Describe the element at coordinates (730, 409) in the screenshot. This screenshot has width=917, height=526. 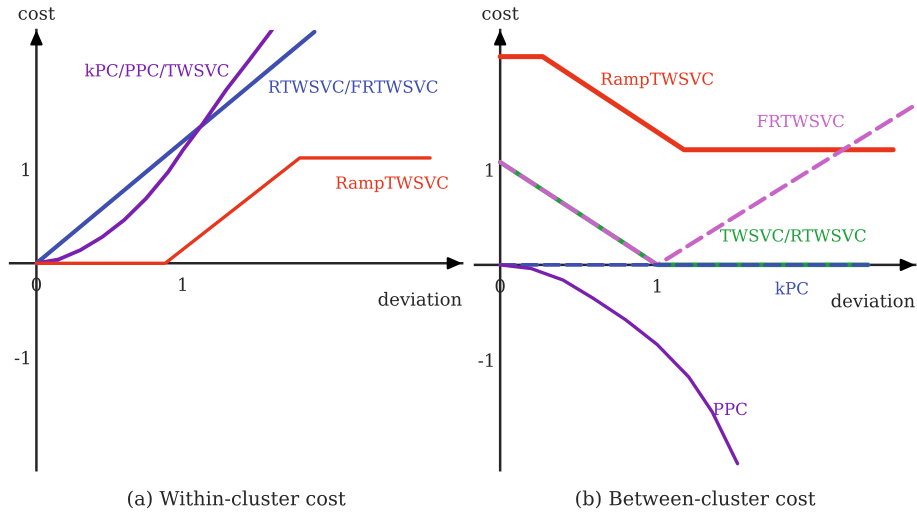
I see `series-label: PPC` at that location.